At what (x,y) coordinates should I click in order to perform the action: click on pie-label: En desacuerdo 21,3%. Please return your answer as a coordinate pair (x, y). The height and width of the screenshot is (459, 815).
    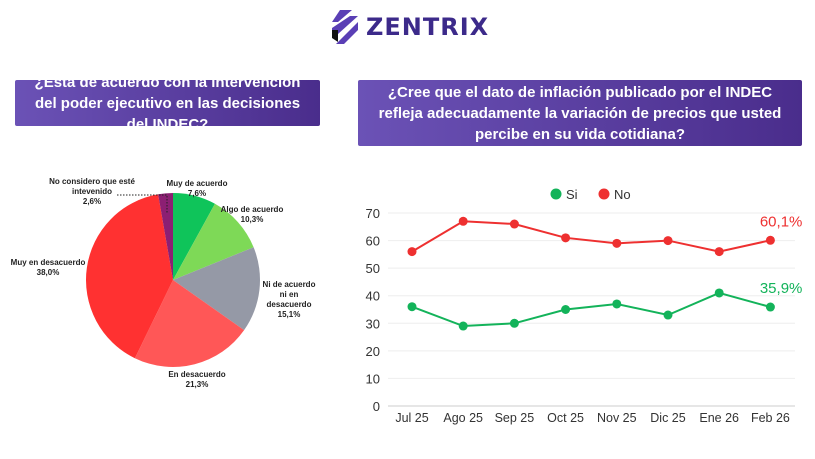
    Looking at the image, I should click on (196, 379).